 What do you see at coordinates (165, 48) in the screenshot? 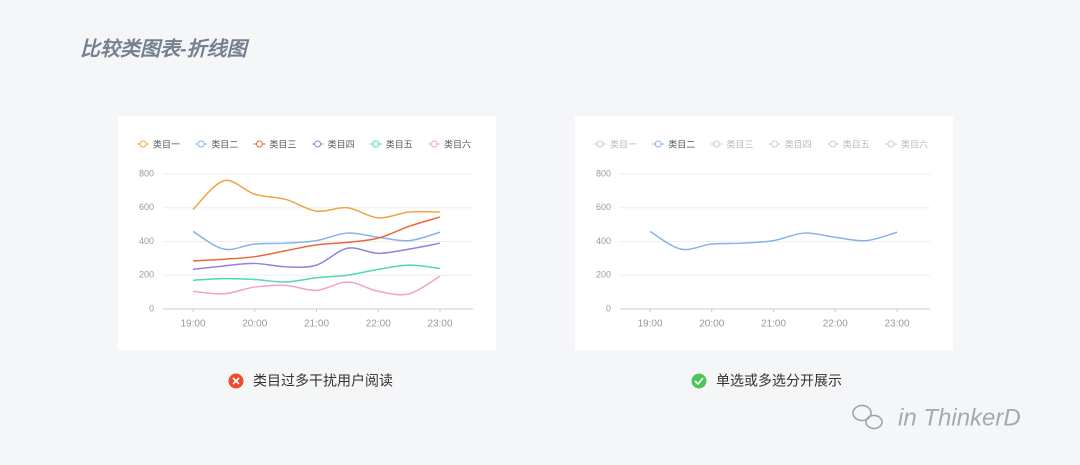
I see `page-title: 比较类图表-折线图` at bounding box center [165, 48].